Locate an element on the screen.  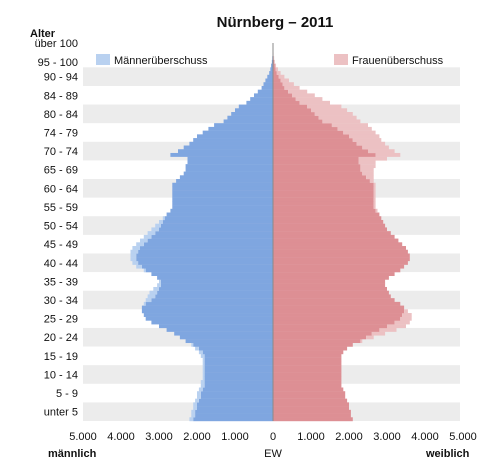
age-group-label: 15 - 19 is located at coordinates (61, 357).